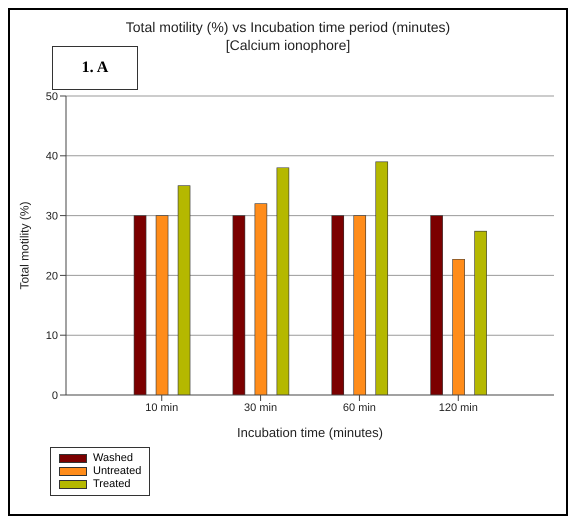  What do you see at coordinates (113, 458) in the screenshot?
I see `legend-label: Washed` at bounding box center [113, 458].